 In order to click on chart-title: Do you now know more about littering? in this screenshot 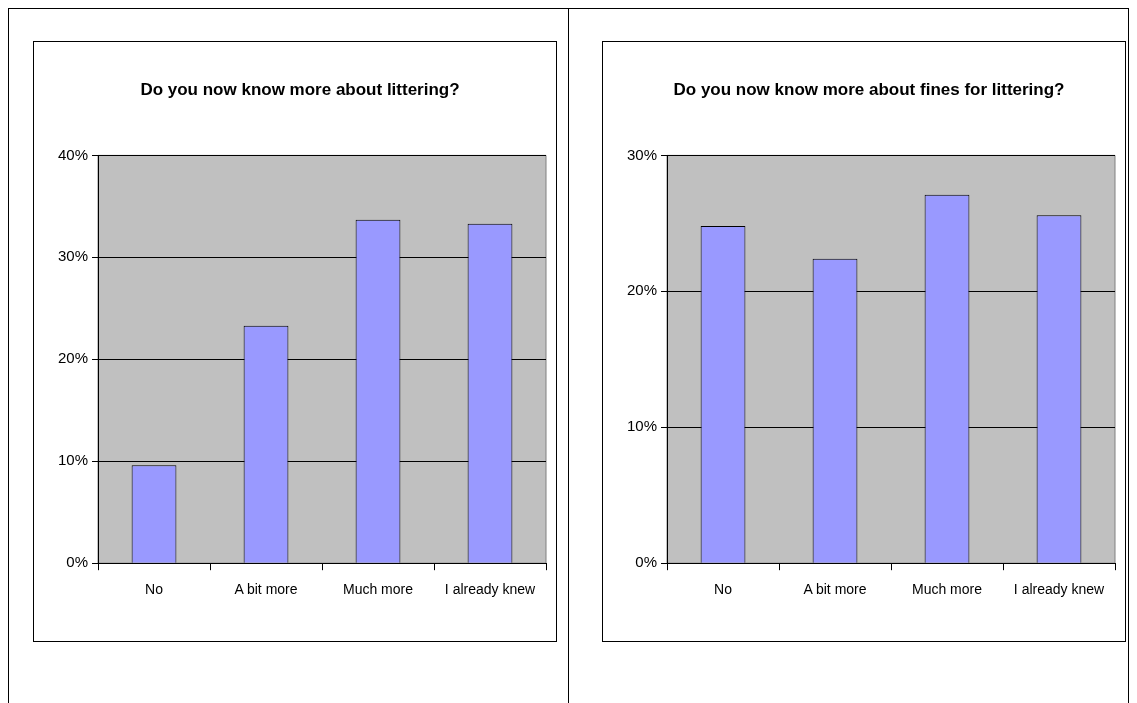, I will do `click(300, 89)`.